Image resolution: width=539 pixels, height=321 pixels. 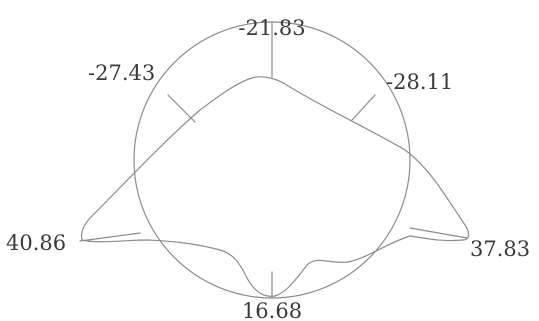 I want to click on value-label-upper-left: -27.43, so click(x=121, y=73).